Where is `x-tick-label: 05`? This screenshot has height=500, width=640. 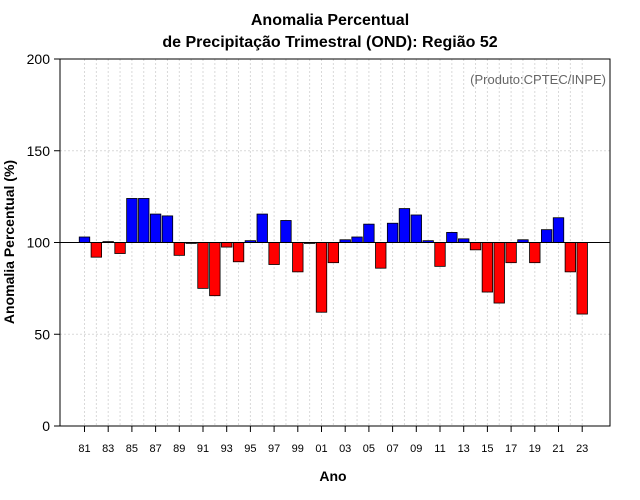
x-tick-label: 05 is located at coordinates (369, 449).